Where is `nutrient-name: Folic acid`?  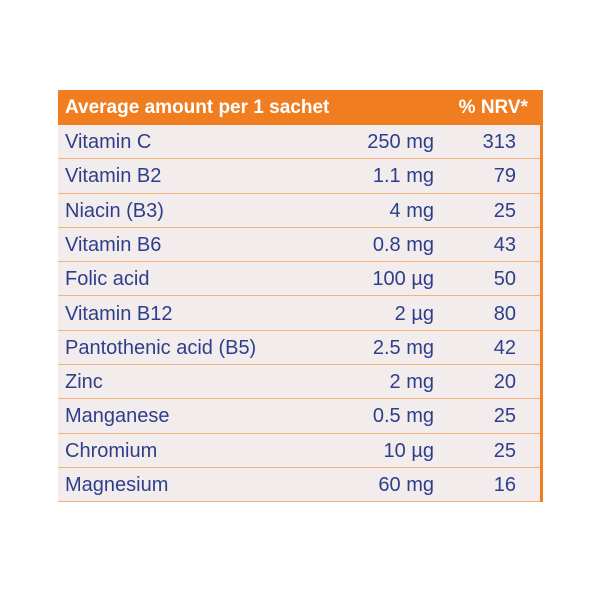
nutrient-name: Folic acid is located at coordinates (107, 279).